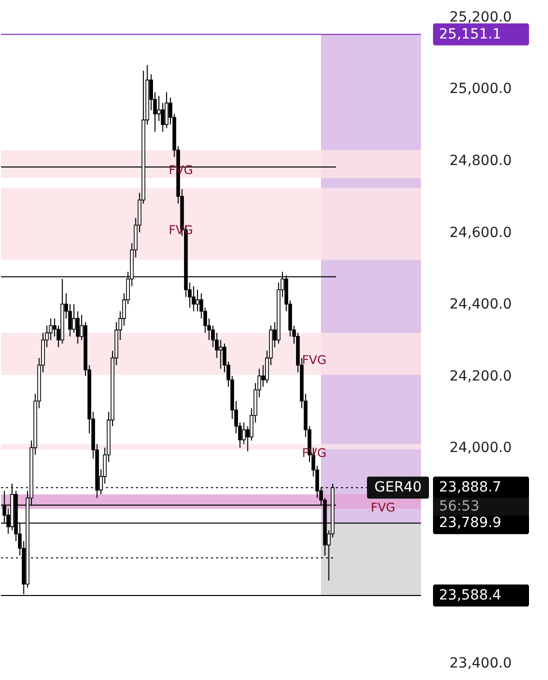  Describe the element at coordinates (481, 664) in the screenshot. I see `y-tick-label: 23,400.0` at that location.